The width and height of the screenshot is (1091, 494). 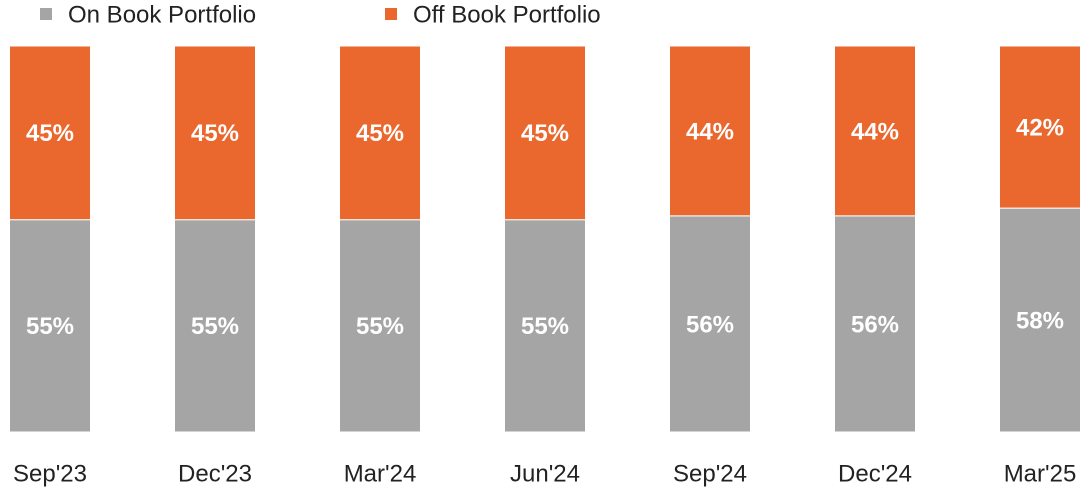 What do you see at coordinates (875, 473) in the screenshot?
I see `x-tick-label: Dec'24` at bounding box center [875, 473].